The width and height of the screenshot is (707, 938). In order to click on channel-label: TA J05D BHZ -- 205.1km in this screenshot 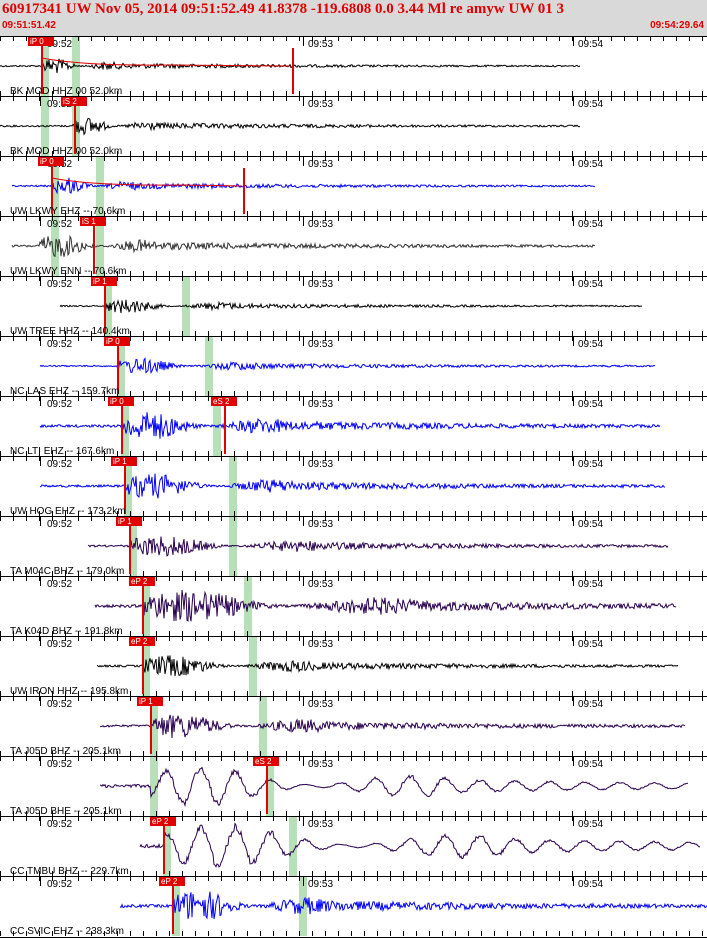, I will do `click(65, 751)`.